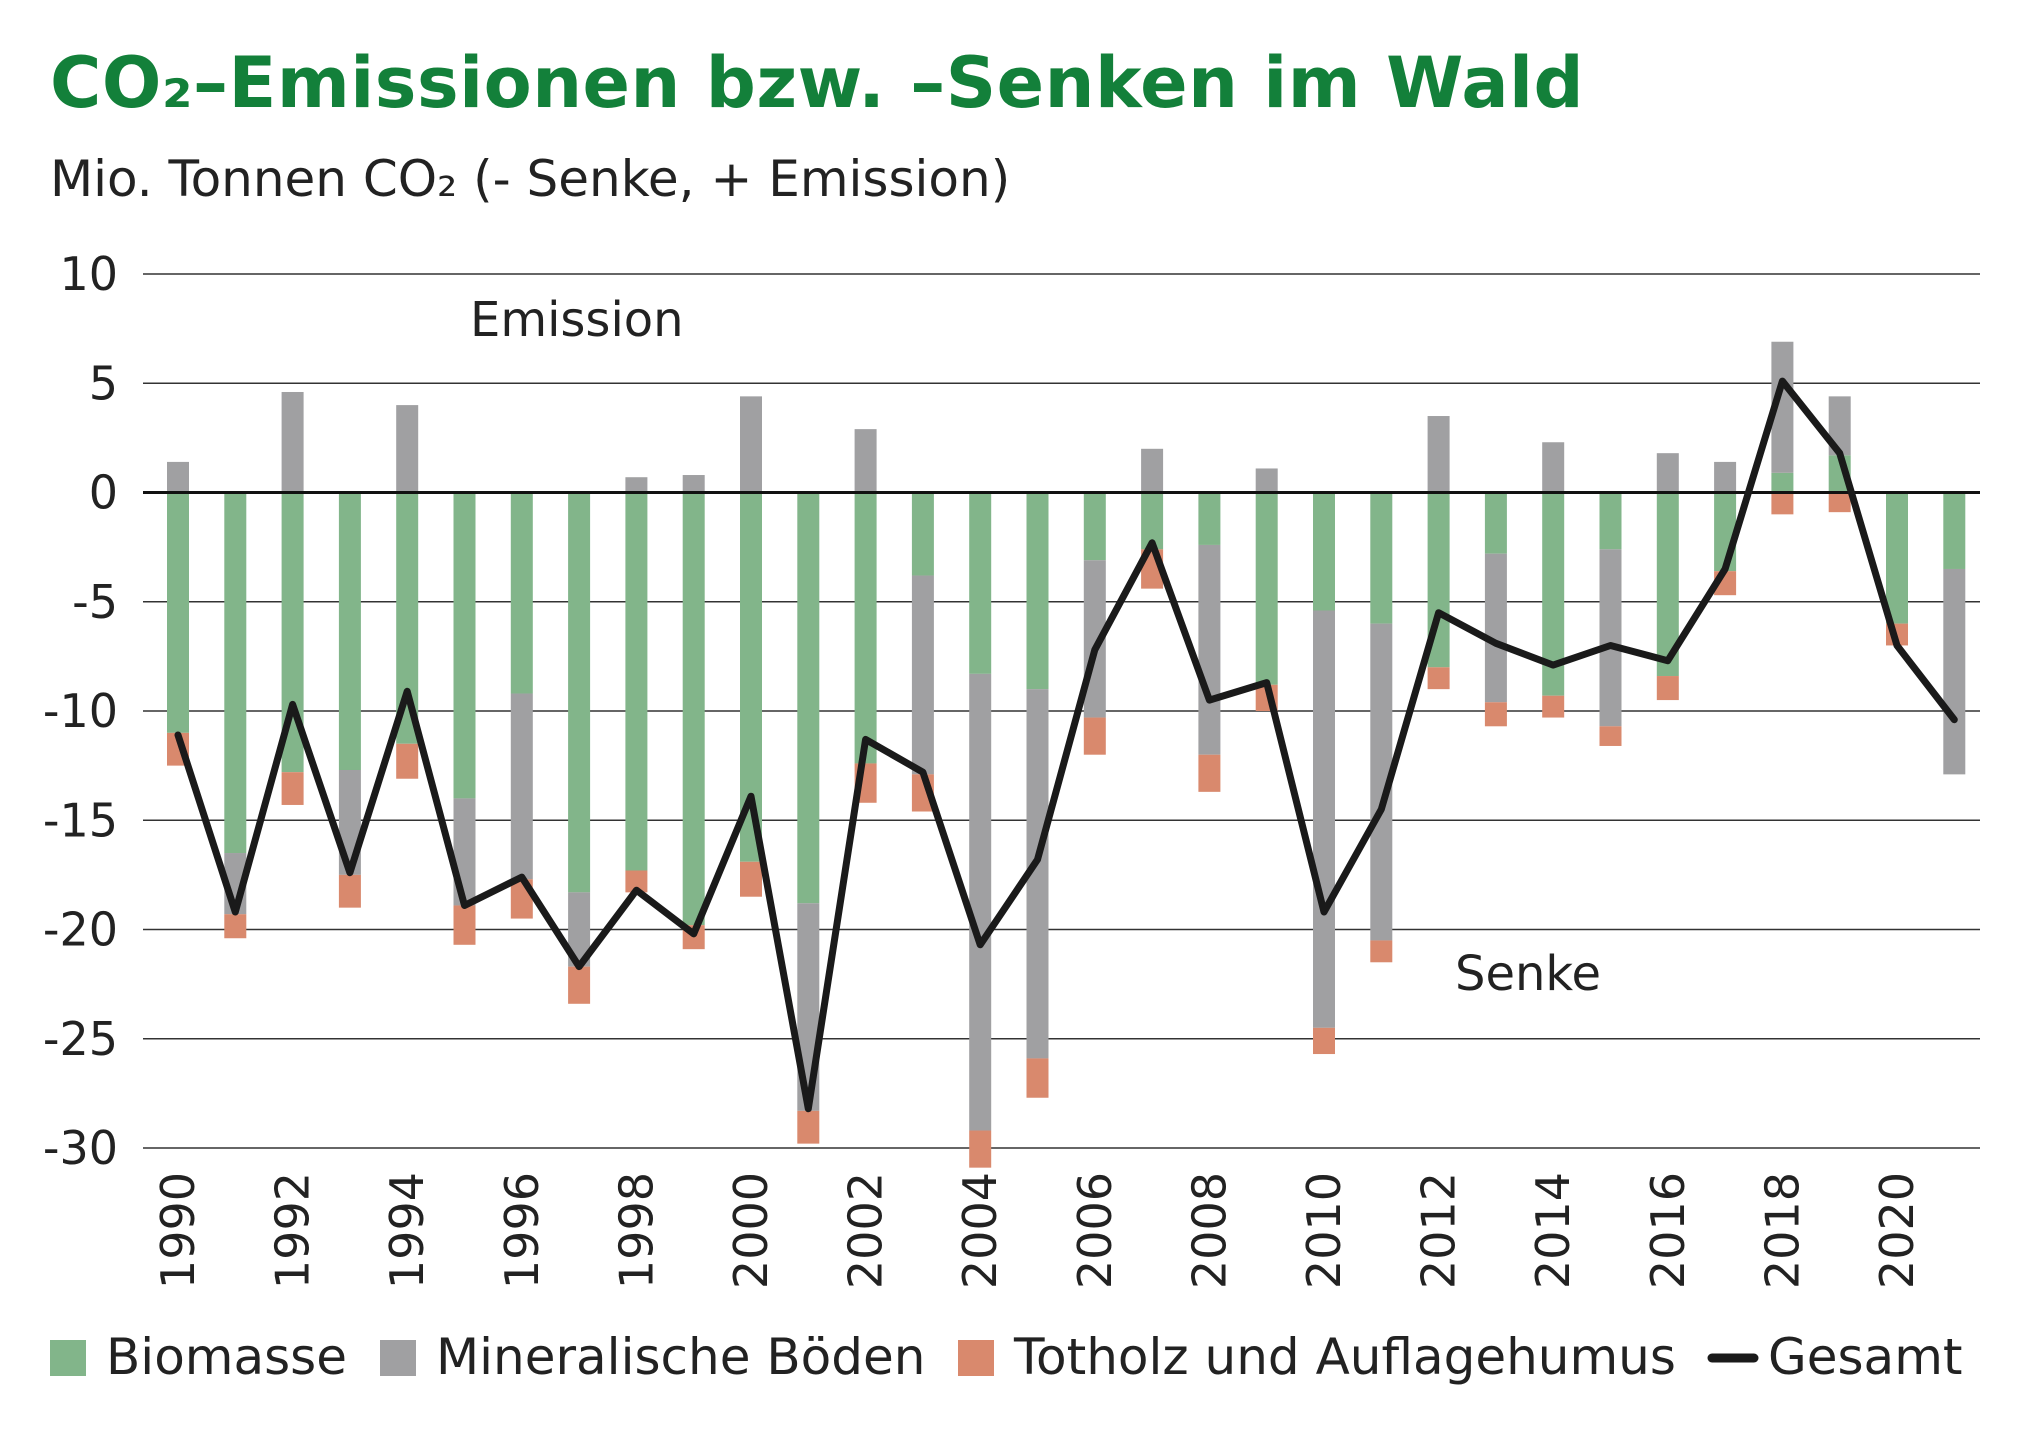 Image resolution: width=2031 pixels, height=1431 pixels. What do you see at coordinates (407, 1230) in the screenshot?
I see `x-tick-label: 1994` at bounding box center [407, 1230].